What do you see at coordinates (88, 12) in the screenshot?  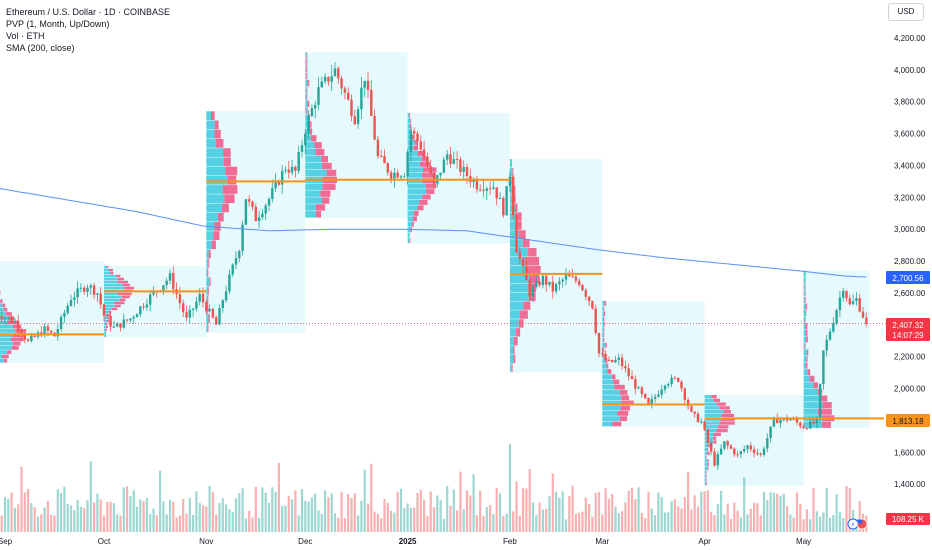 I see `legend-symbol: Ethereum / U.S. Dollar · 1D · COINBASE` at bounding box center [88, 12].